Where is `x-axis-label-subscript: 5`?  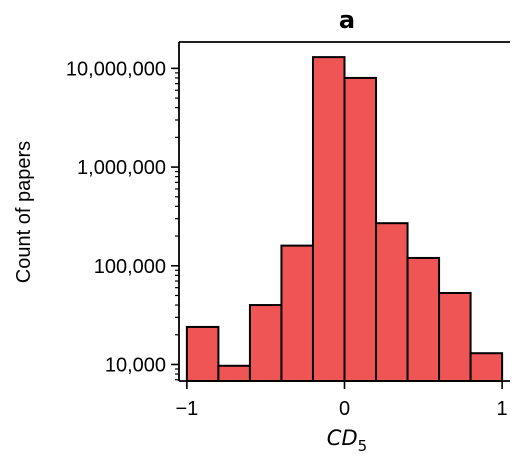 x-axis-label-subscript: 5 is located at coordinates (363, 446).